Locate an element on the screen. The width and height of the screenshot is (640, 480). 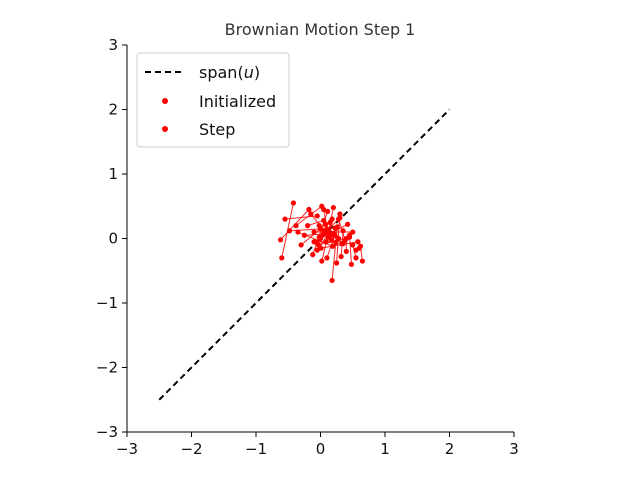
y-tick-label: 2 is located at coordinates (113, 110).